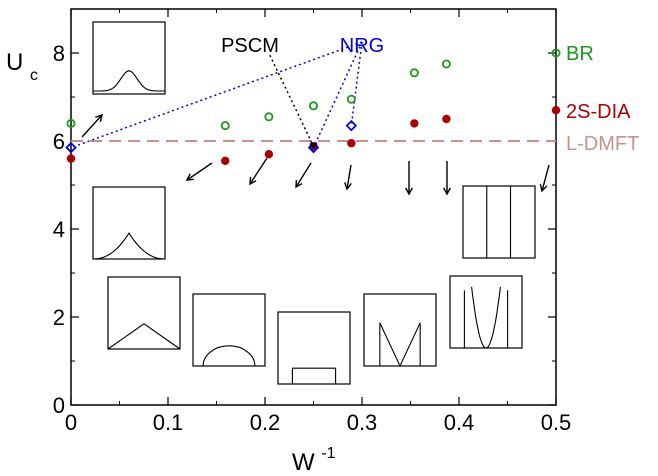  I want to click on y-tick-label: 2, so click(59, 317).